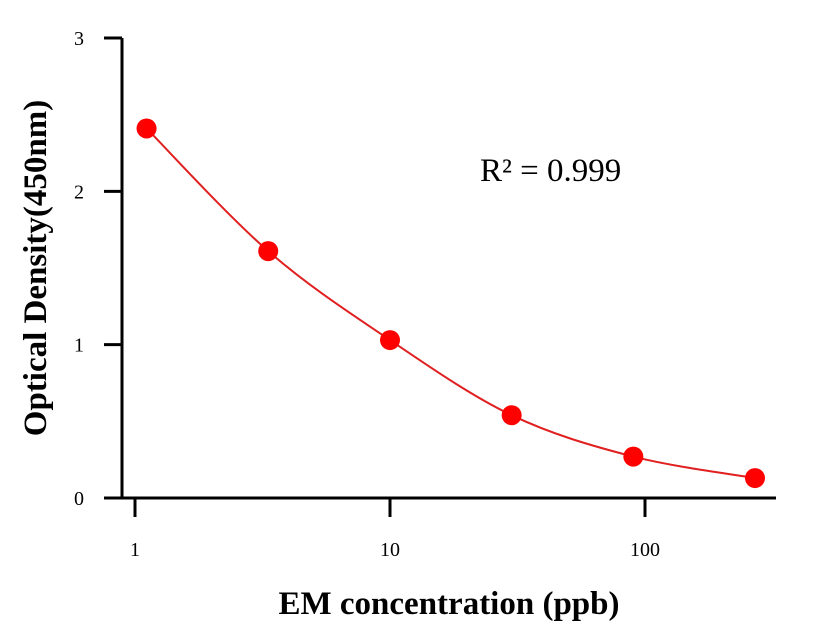  Describe the element at coordinates (390, 550) in the screenshot. I see `x-tick-label: 10` at that location.